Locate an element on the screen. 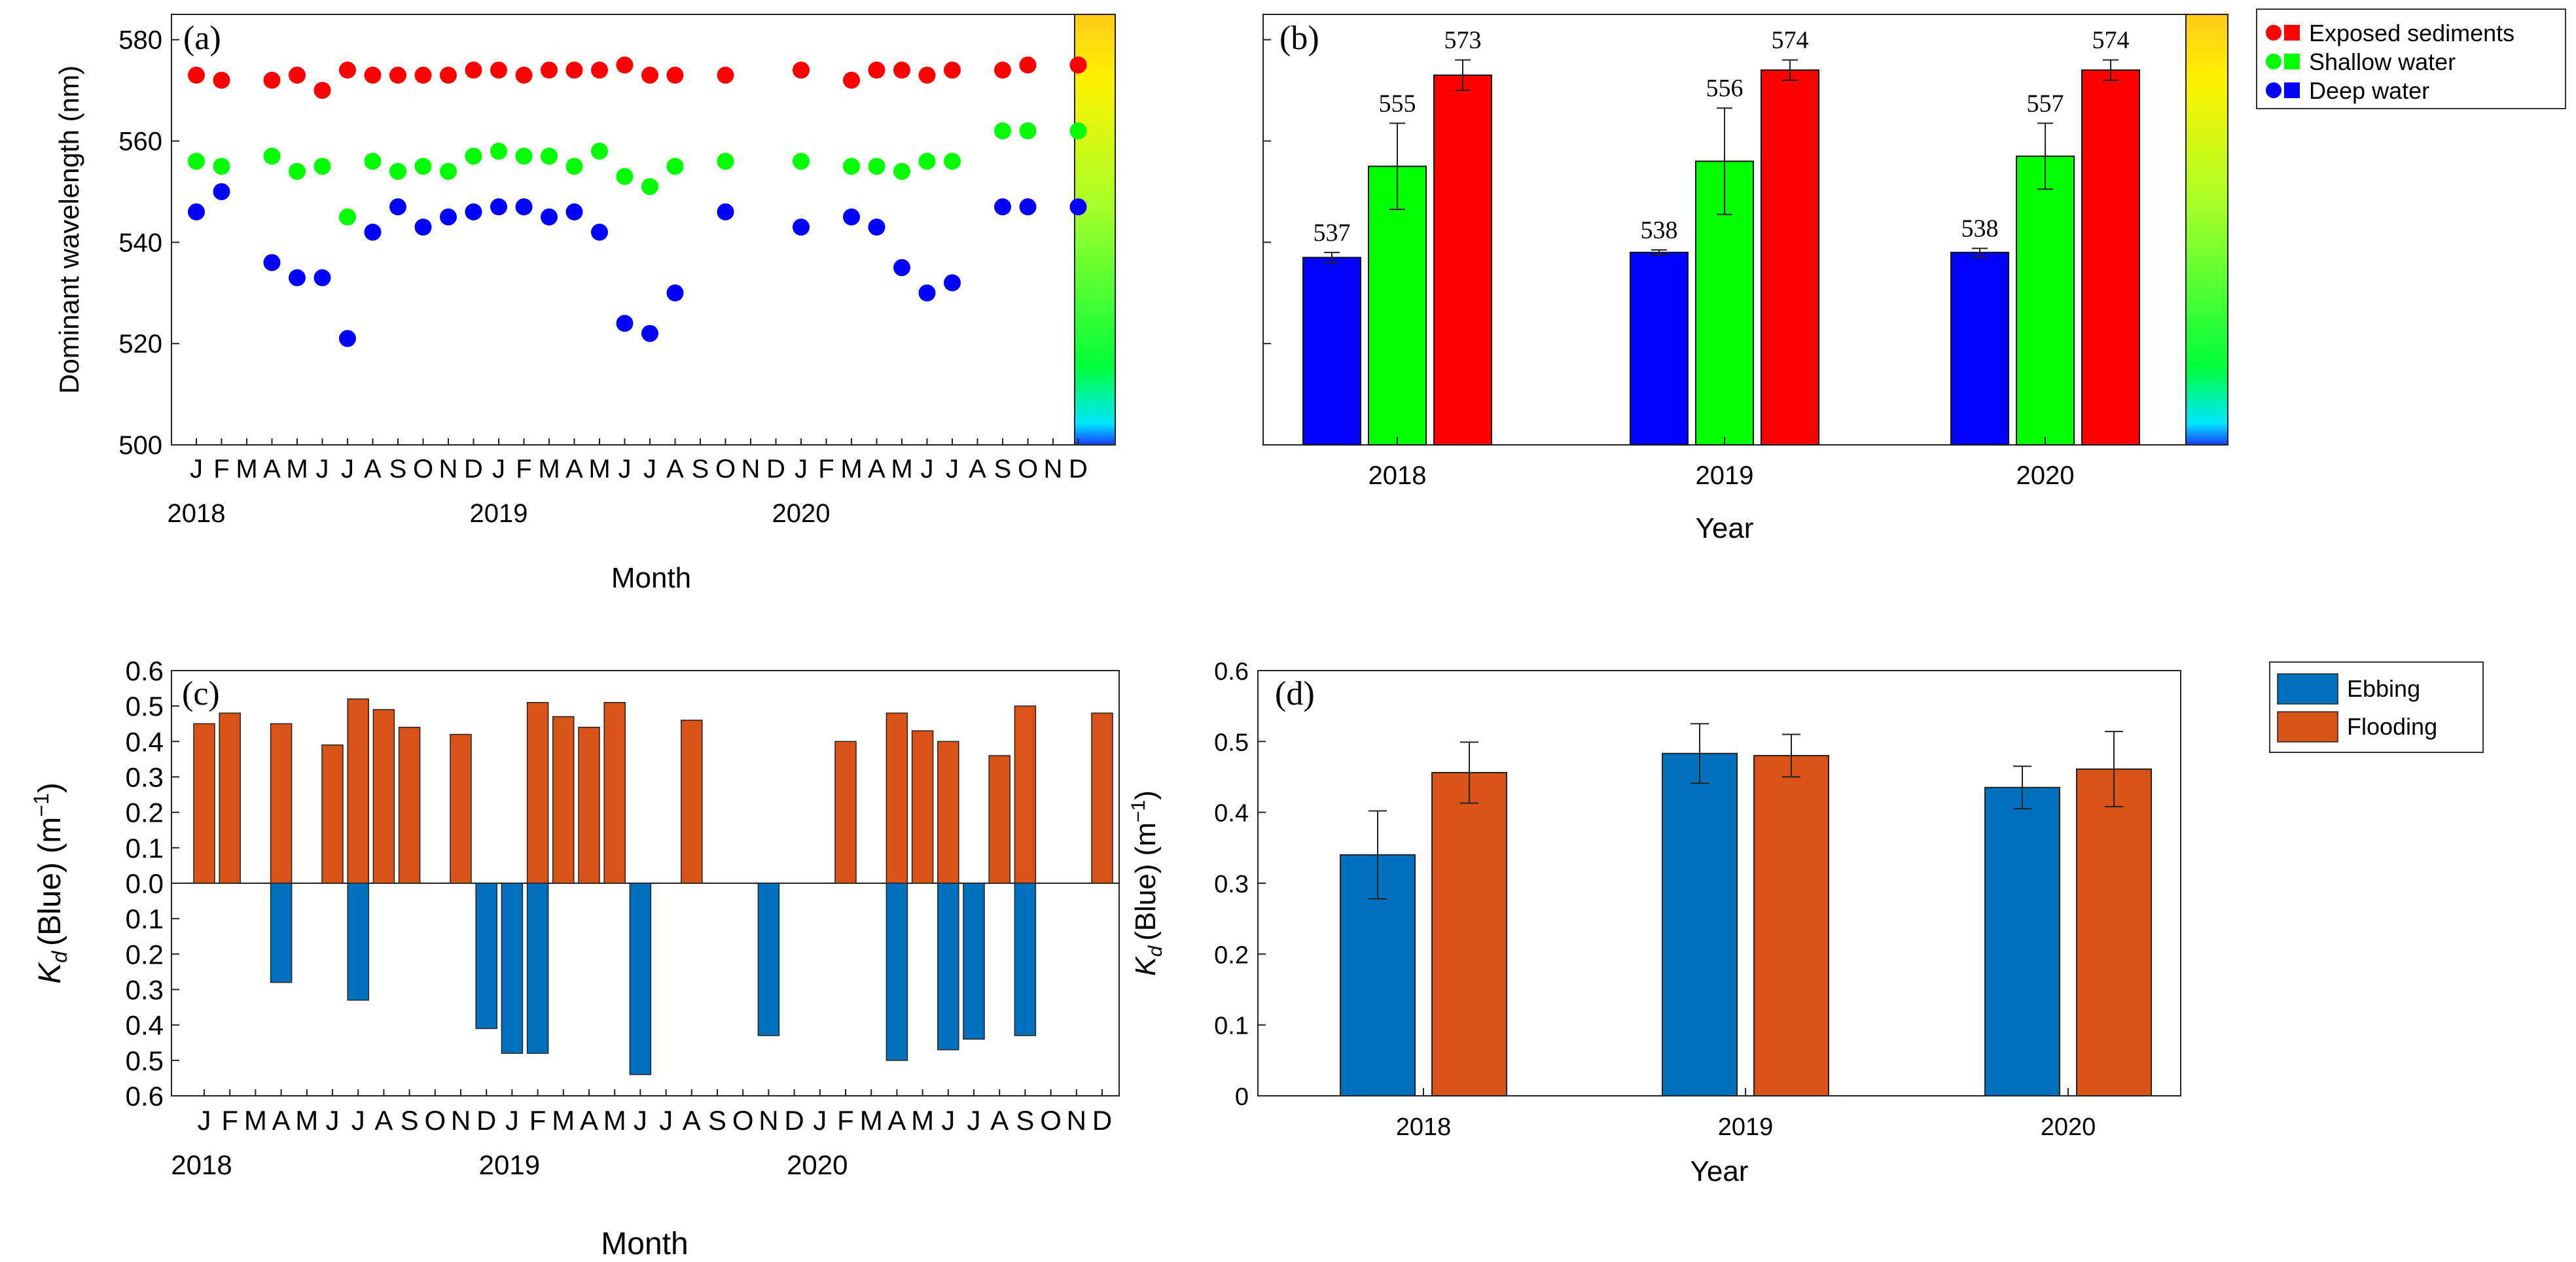 The width and height of the screenshot is (2576, 1262). panel-a-y-axis: 500 520 540 560 580 is located at coordinates (148, 243).